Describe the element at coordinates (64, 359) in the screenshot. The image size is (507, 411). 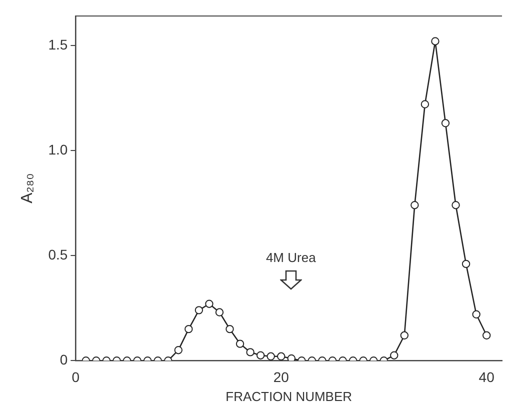
I see `y-tick-label: 0` at that location.